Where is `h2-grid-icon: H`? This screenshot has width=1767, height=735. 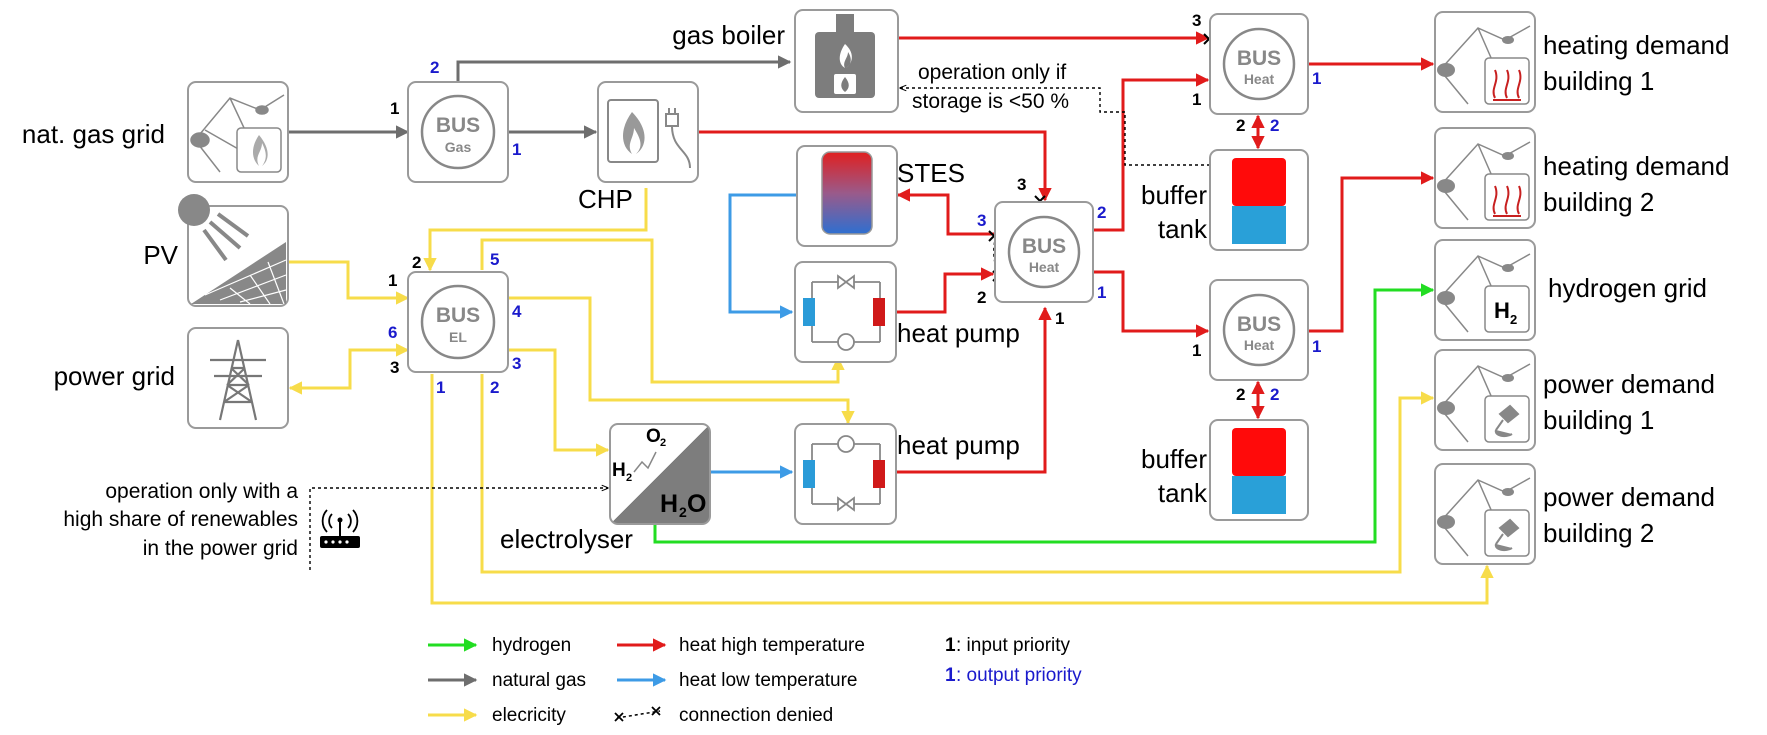
h2-grid-icon: H is located at coordinates (1502, 310).